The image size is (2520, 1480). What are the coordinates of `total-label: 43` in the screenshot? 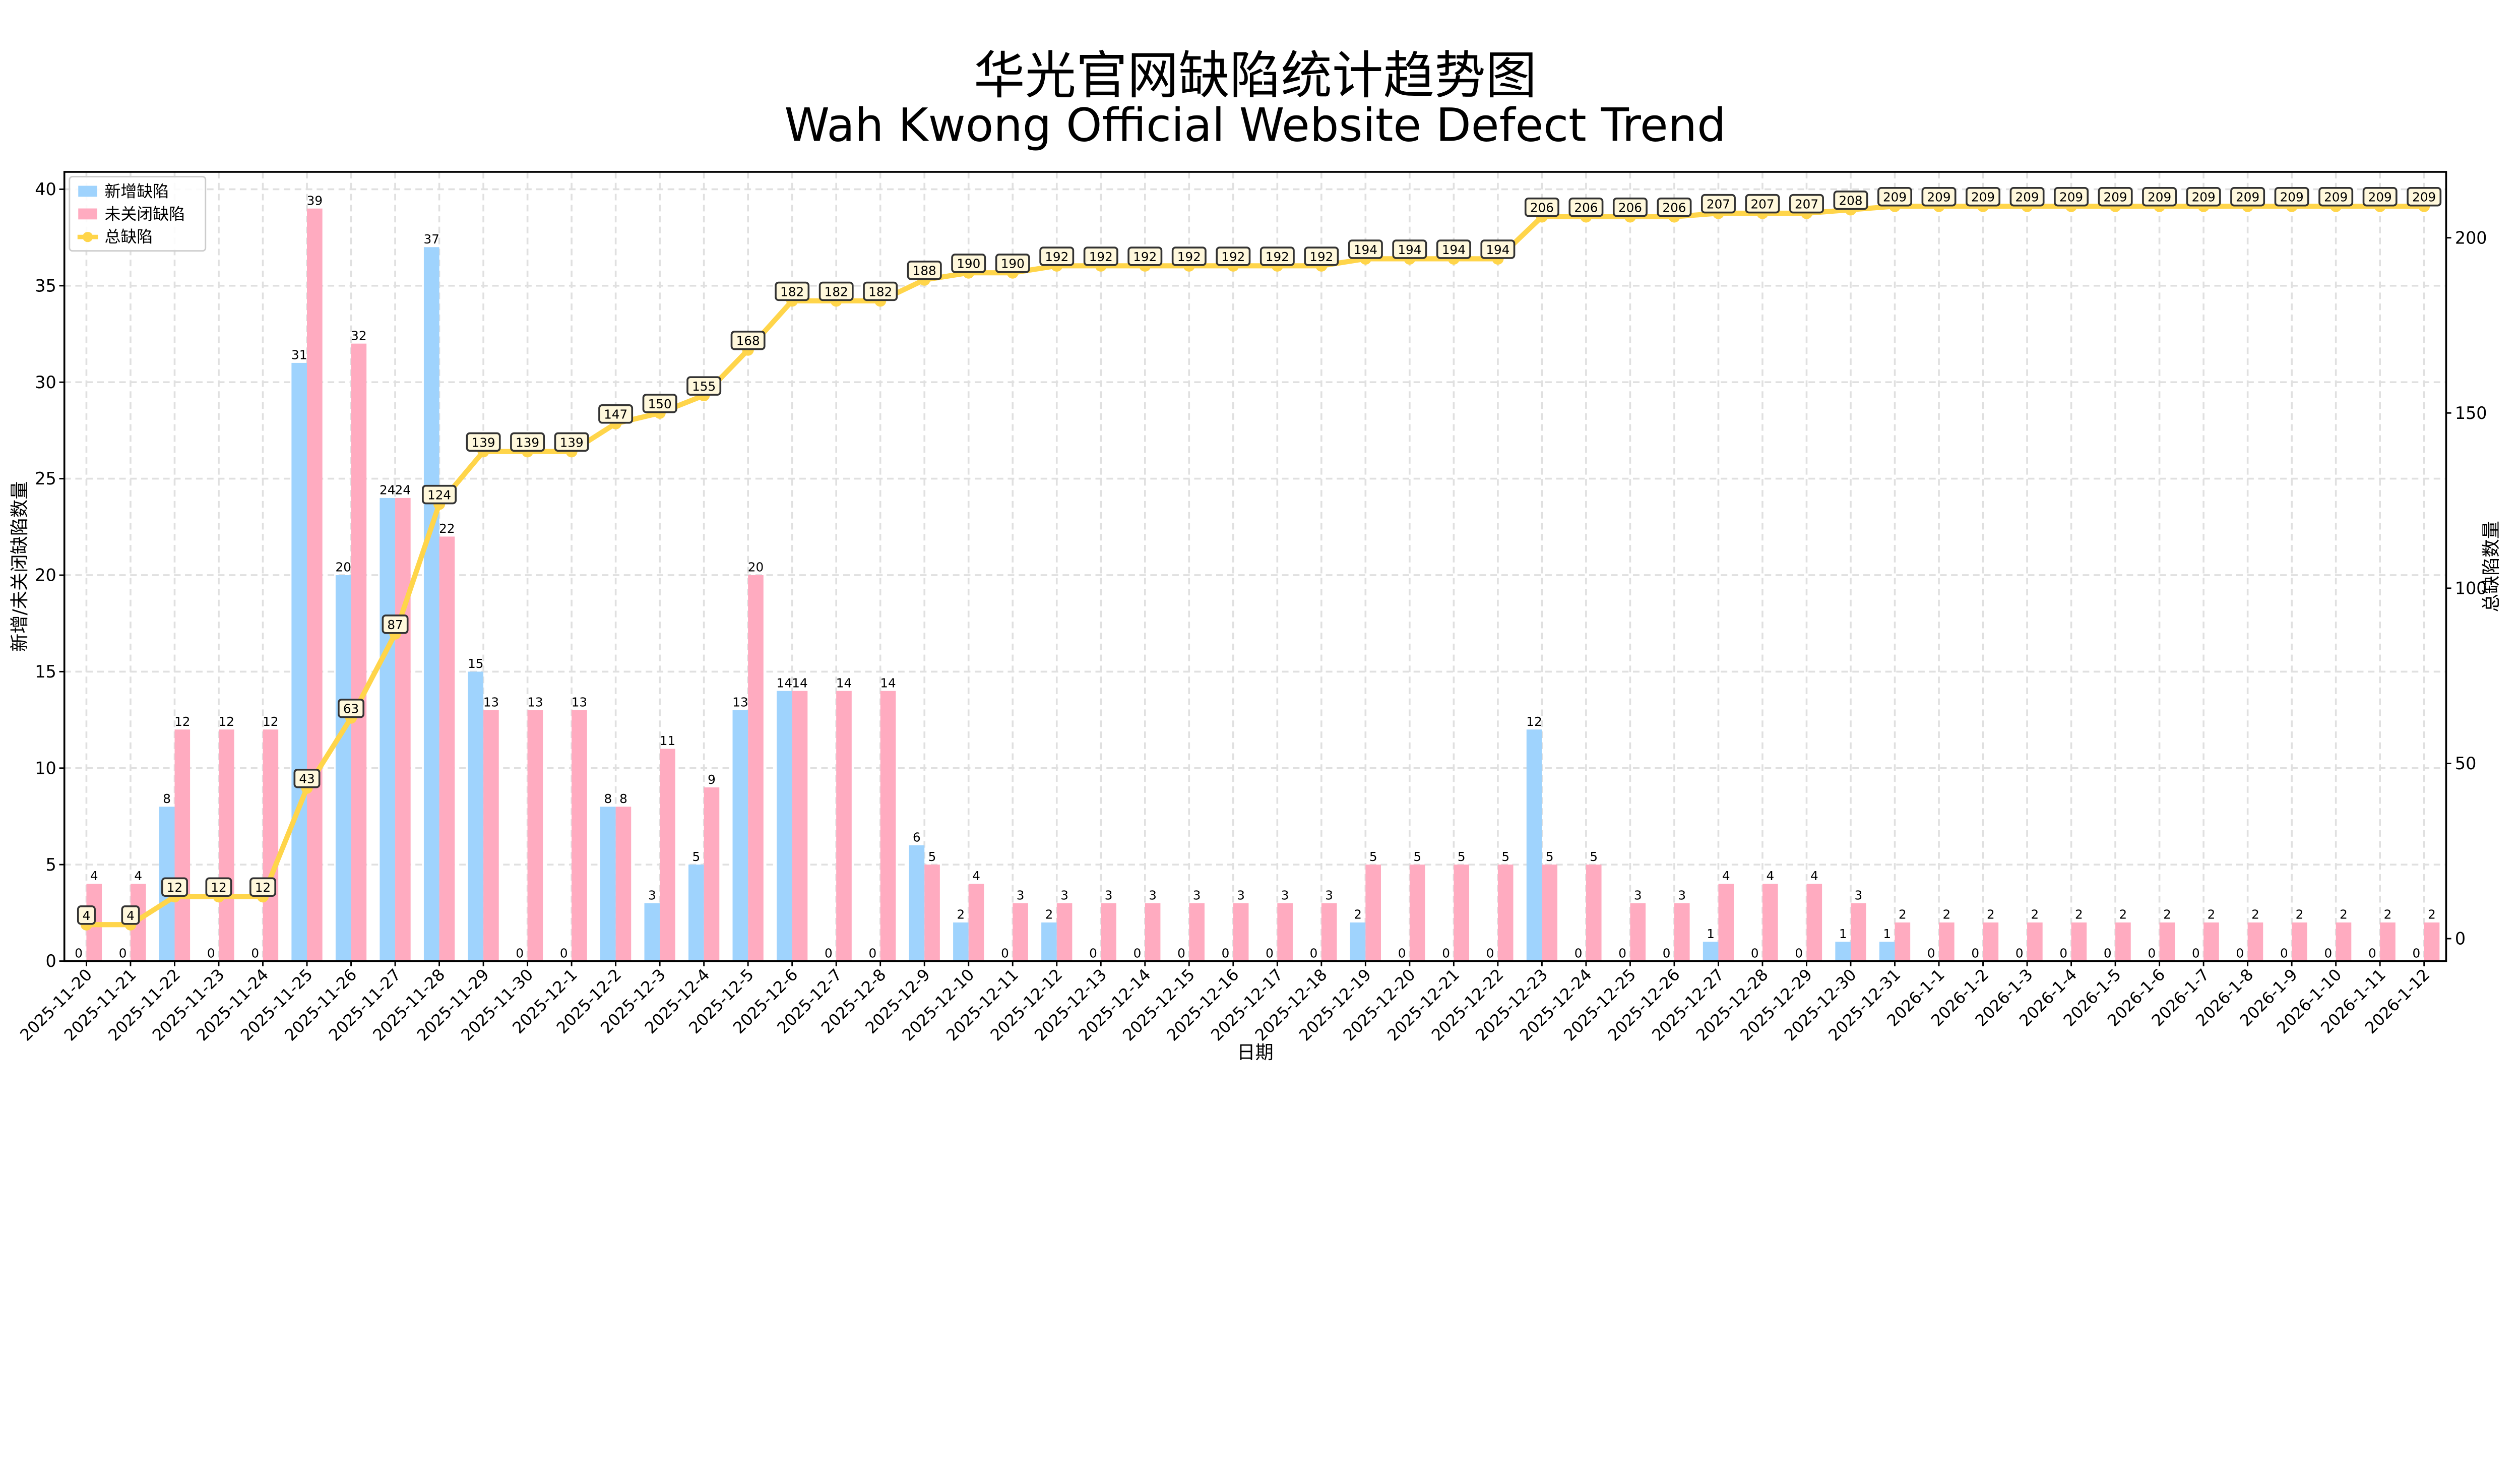 It's located at (306, 779).